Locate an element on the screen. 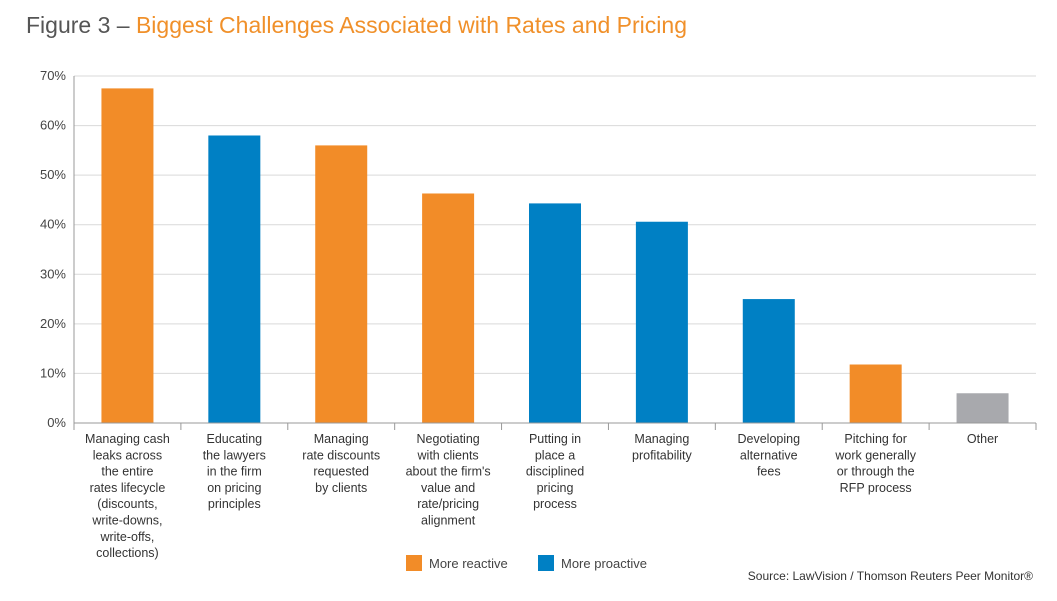 The width and height of the screenshot is (1057, 601). x-category-label-line: value and is located at coordinates (448, 488).